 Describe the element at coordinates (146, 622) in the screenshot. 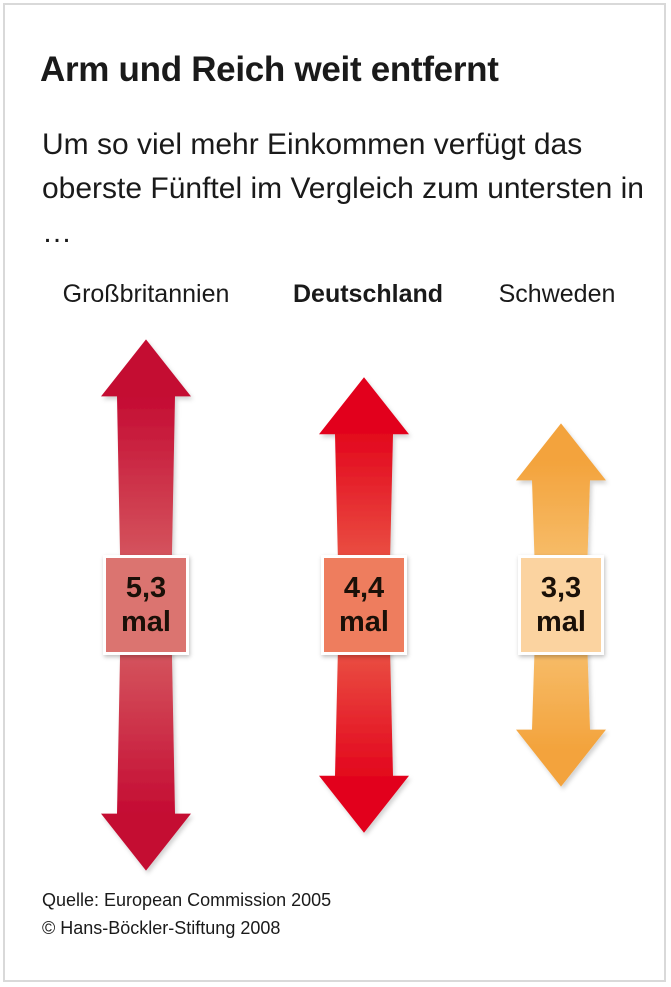

I see `unit-label-0: mal` at that location.